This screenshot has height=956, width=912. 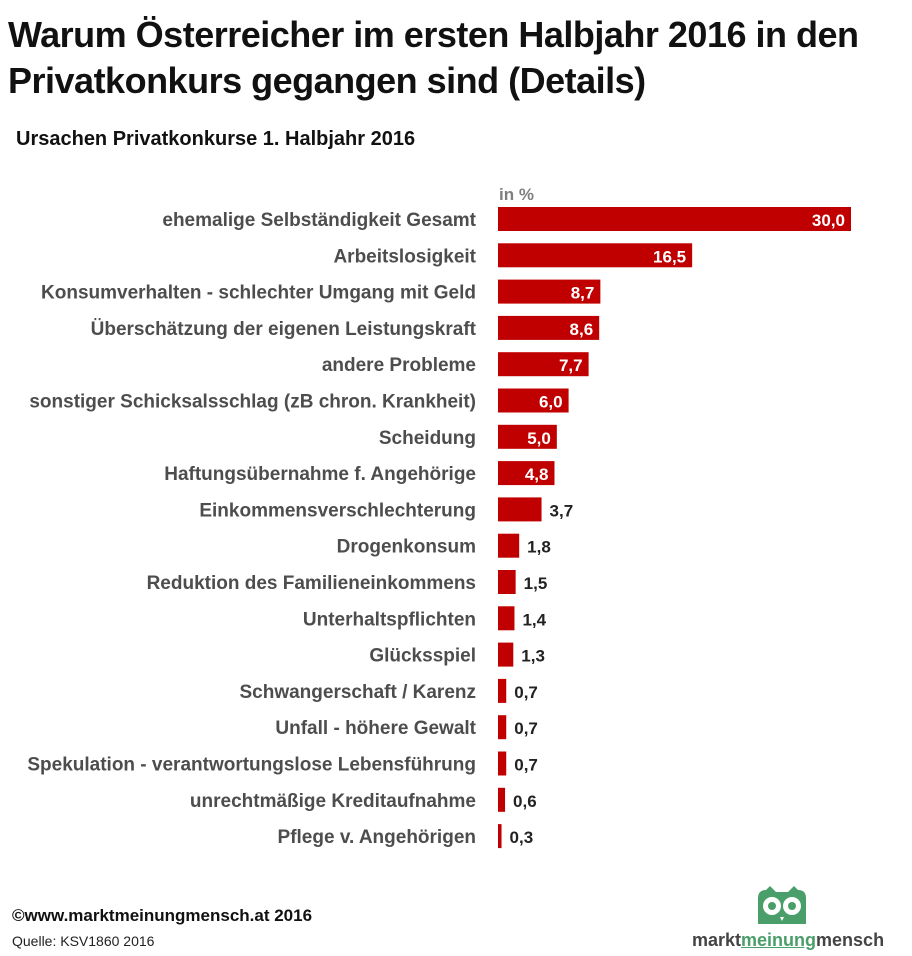 I want to click on category-label: unrechtmäßige Kreditaufnahme, so click(x=333, y=801).